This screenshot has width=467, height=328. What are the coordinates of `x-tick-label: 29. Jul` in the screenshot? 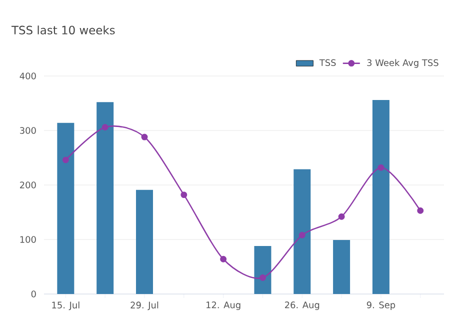 It's located at (144, 306).